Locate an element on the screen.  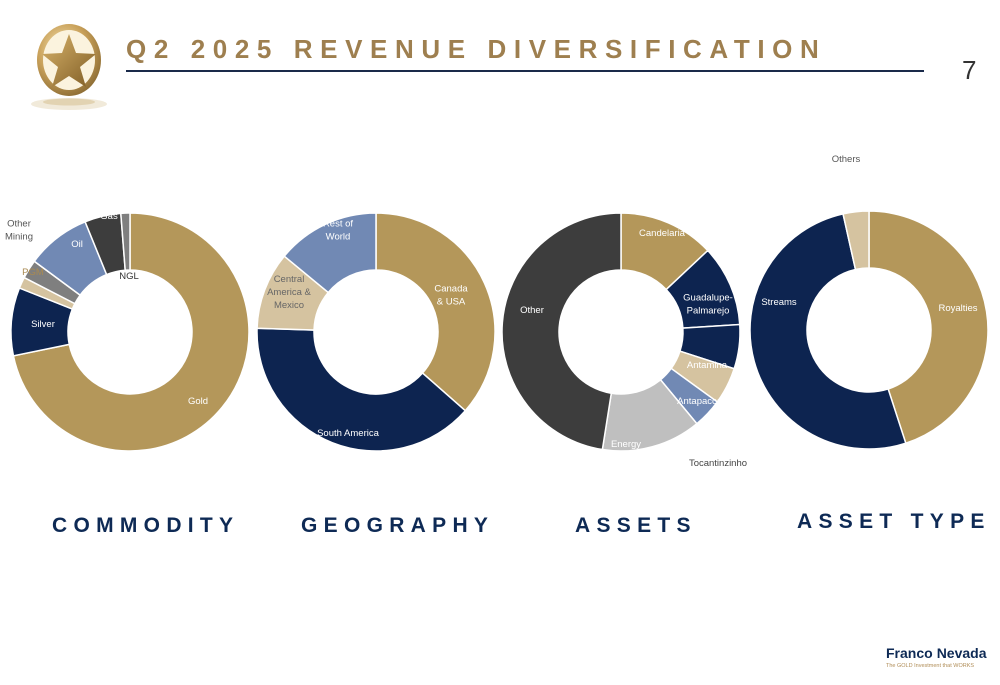
geography-chart-title: GEOGRAPHY is located at coordinates (398, 525).